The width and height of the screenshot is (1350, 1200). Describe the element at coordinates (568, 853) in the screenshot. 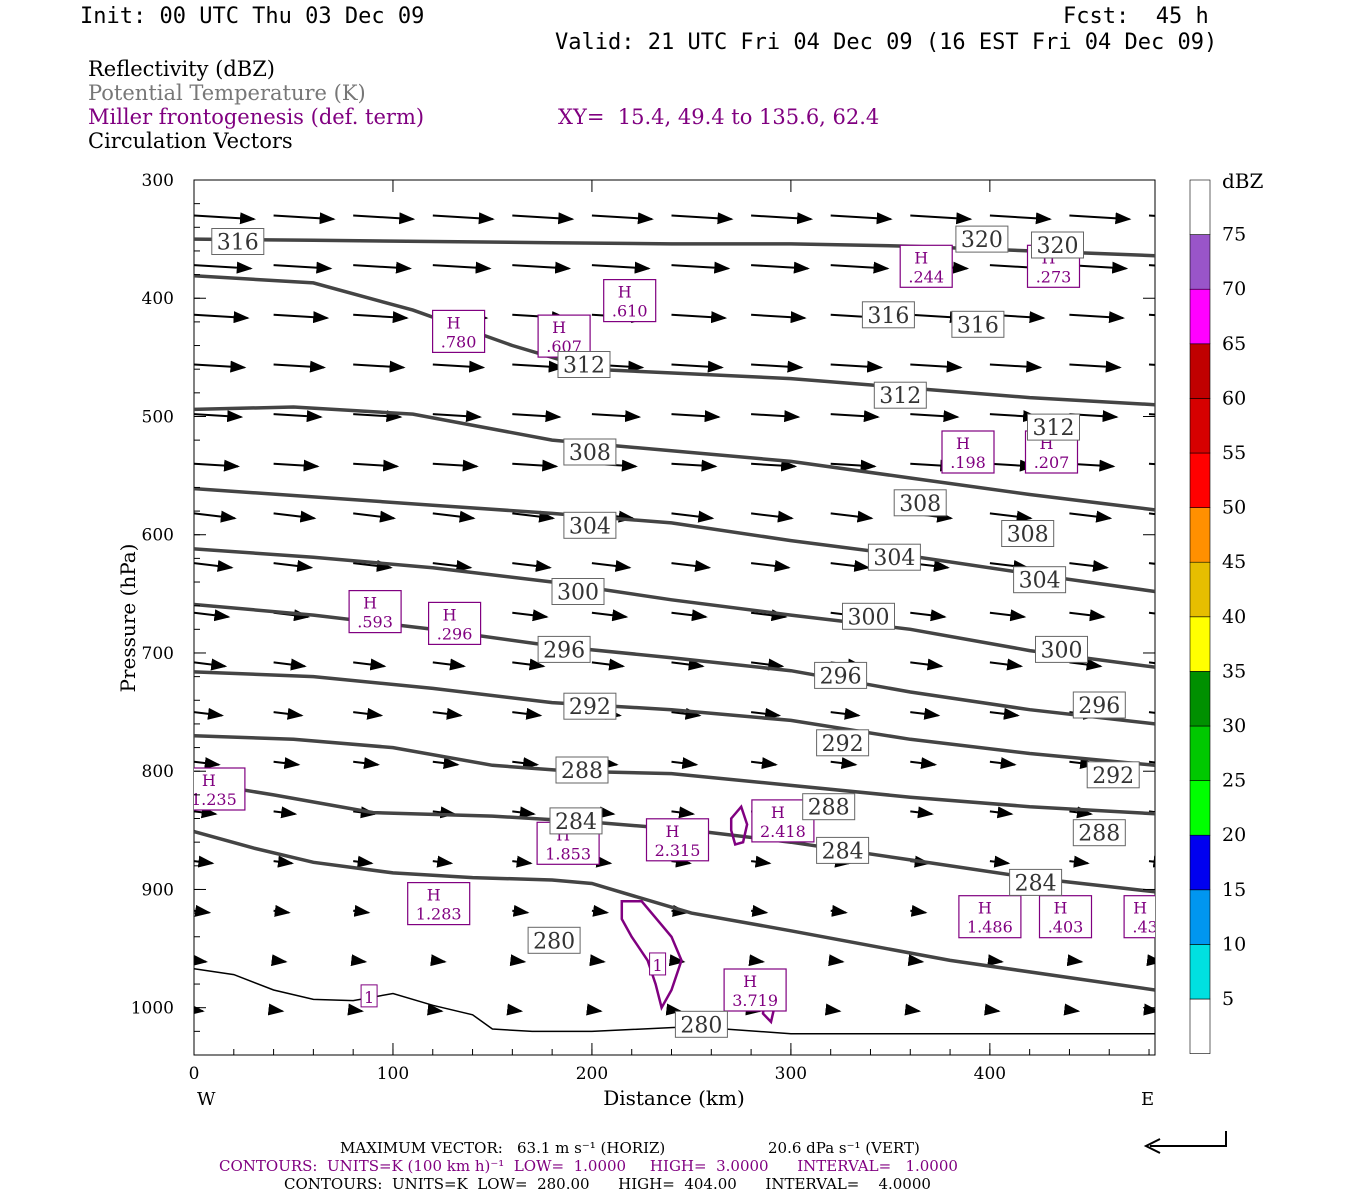

I see `frontogenesis-max-value: 1.853` at that location.